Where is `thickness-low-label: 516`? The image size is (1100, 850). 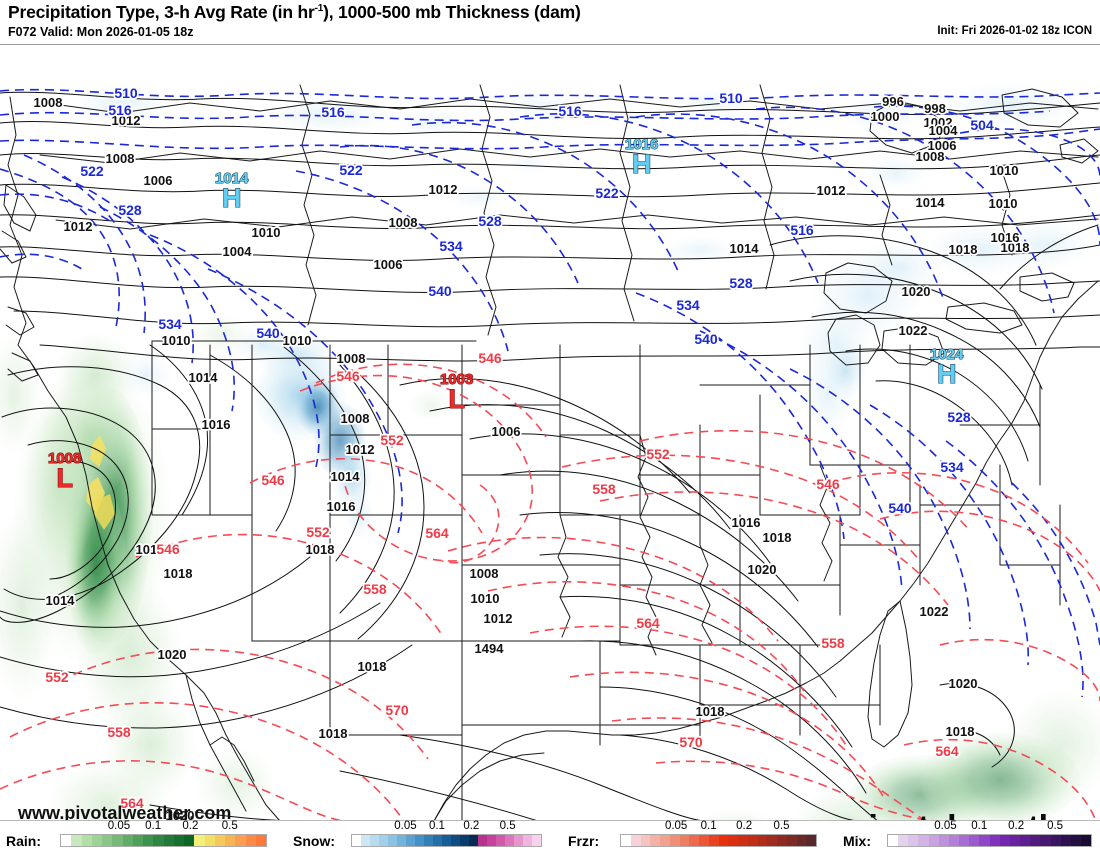 thickness-low-label: 516 is located at coordinates (333, 112).